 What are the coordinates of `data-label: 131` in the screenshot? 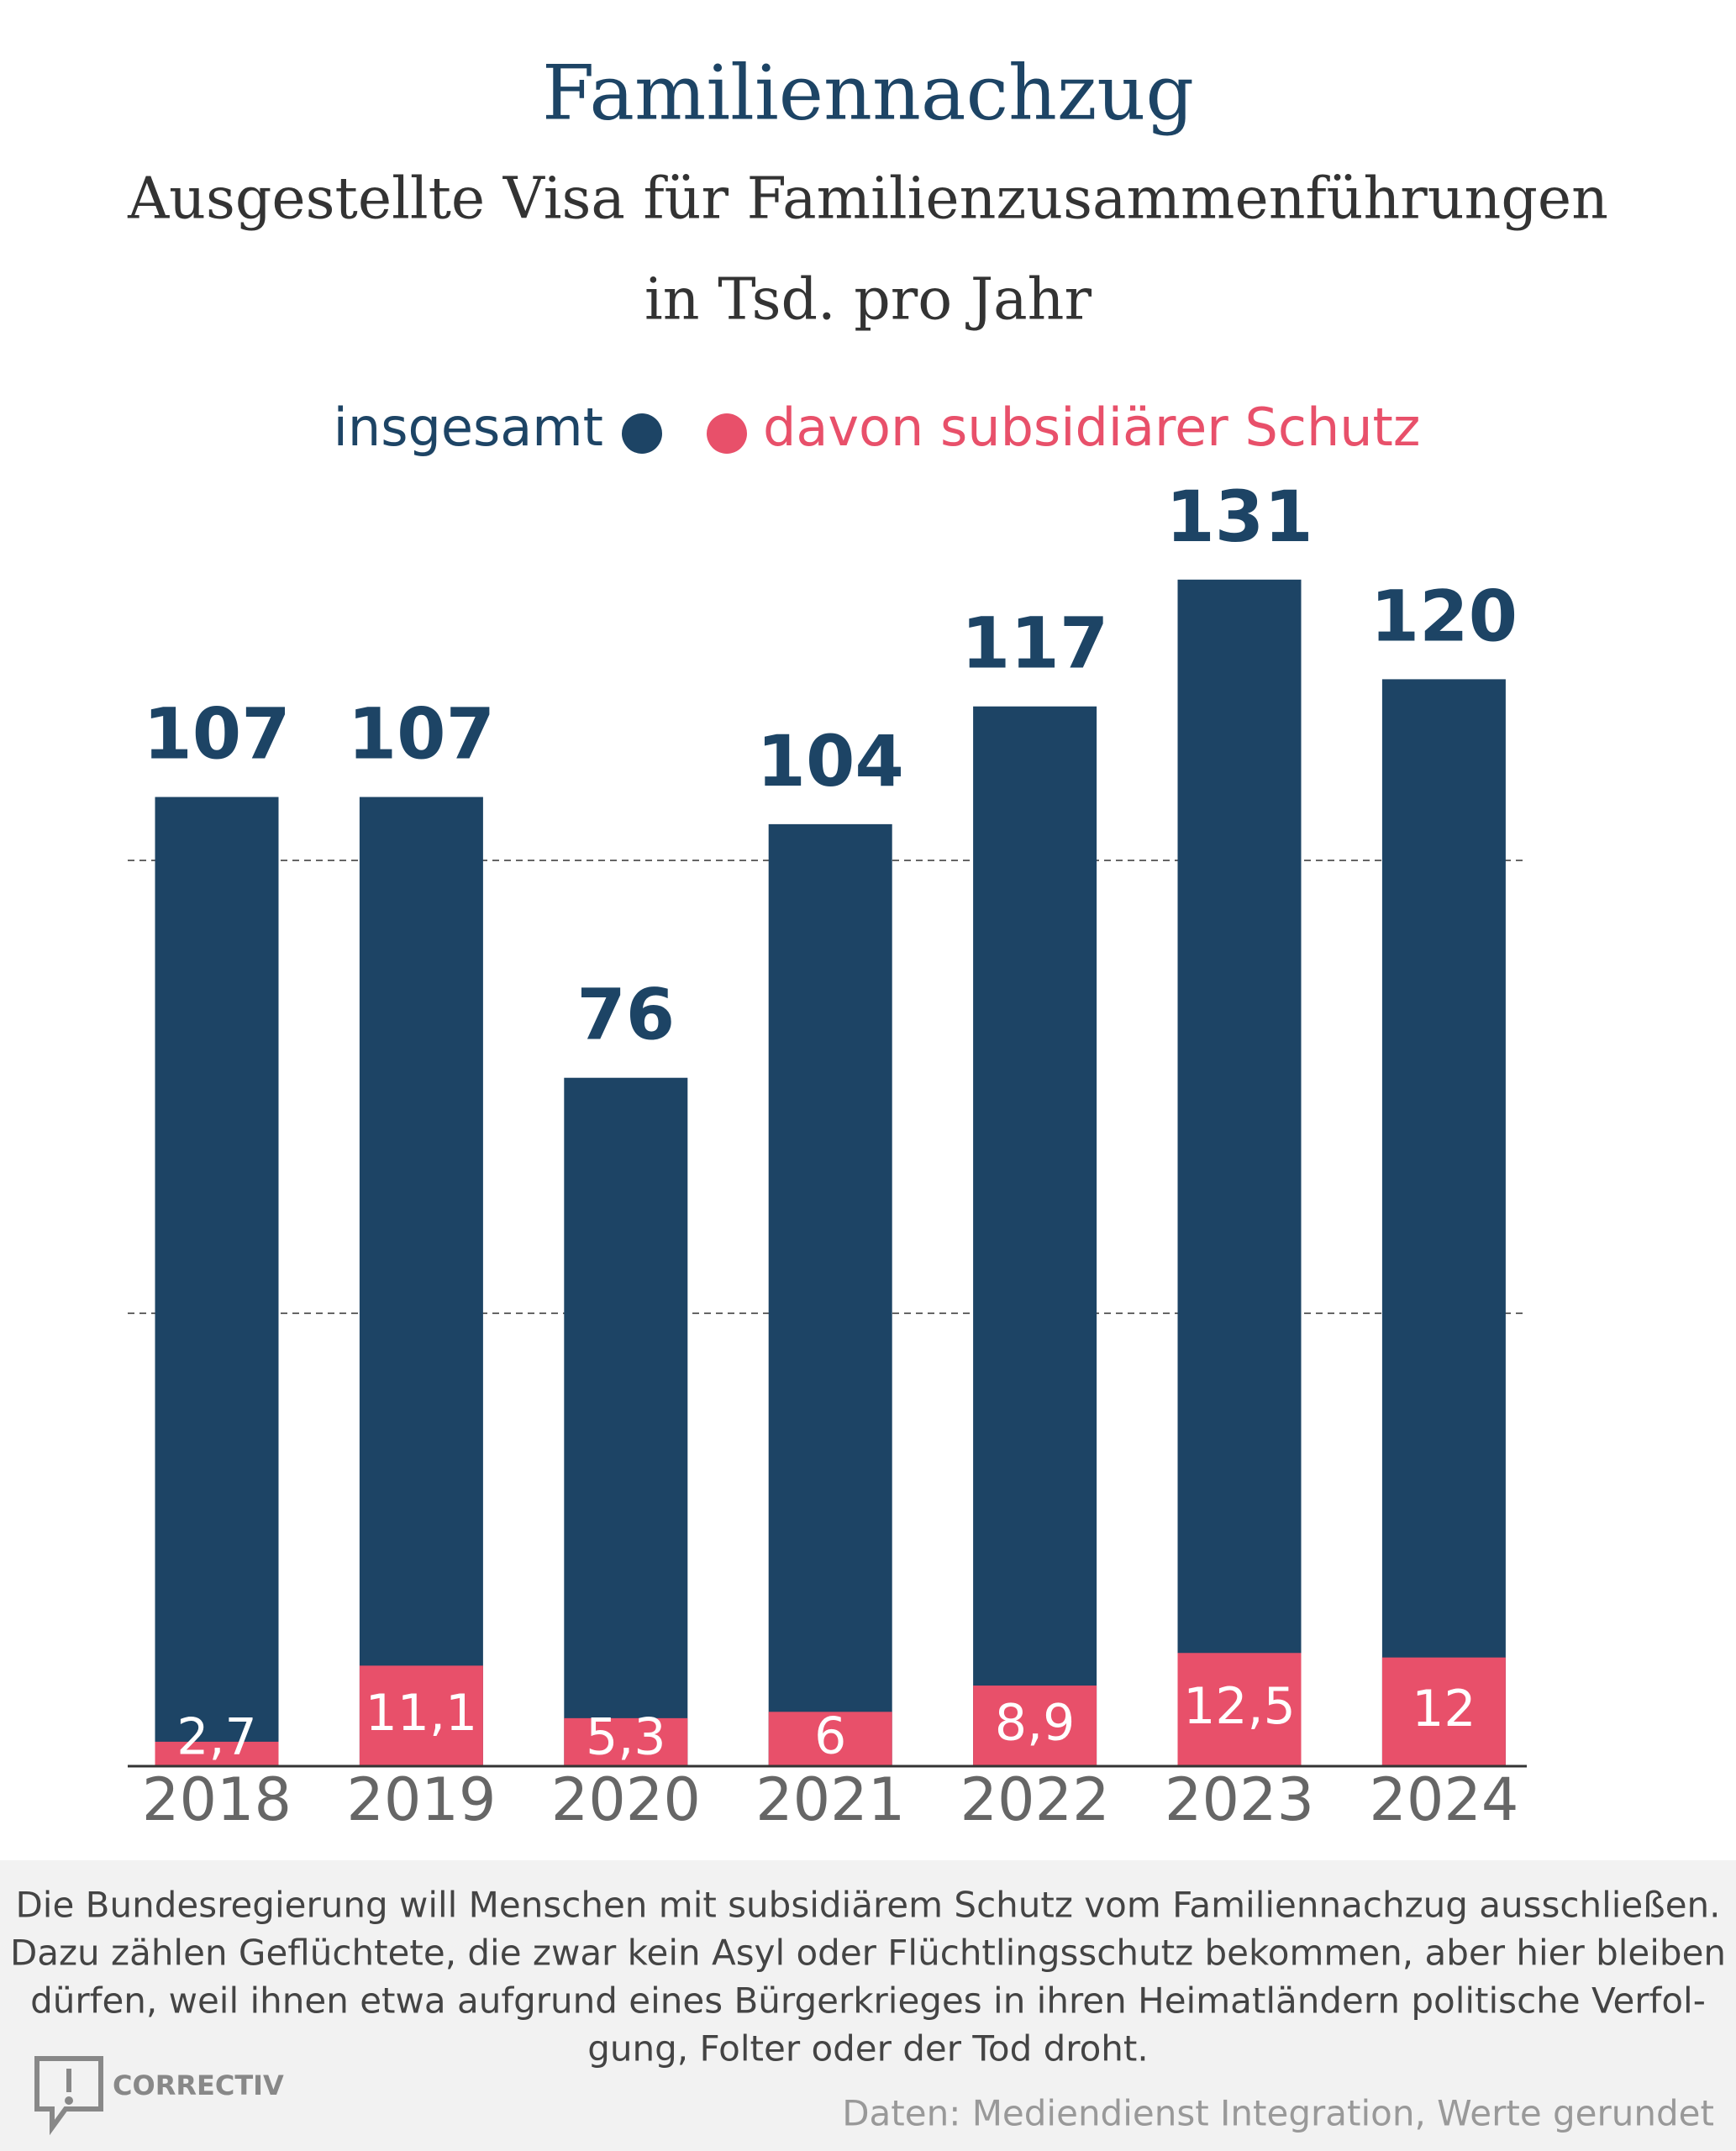 It's located at (1239, 517).